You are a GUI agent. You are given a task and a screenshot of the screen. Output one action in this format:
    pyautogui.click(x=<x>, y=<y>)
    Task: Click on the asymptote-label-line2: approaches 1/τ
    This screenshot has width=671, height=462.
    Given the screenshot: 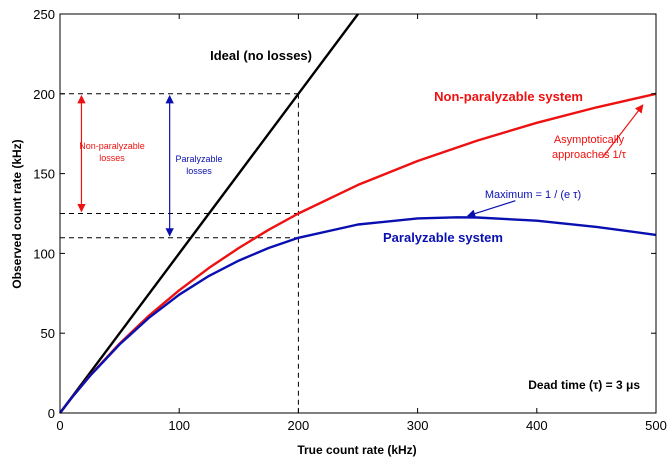 What is the action you would take?
    pyautogui.click(x=589, y=155)
    